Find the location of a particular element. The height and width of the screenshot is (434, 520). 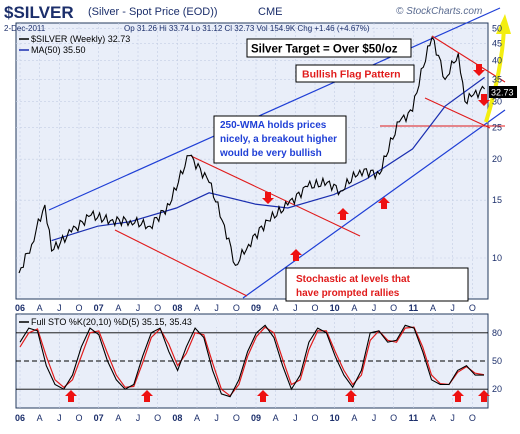

price-y-tick-label: 20 is located at coordinates (497, 159).